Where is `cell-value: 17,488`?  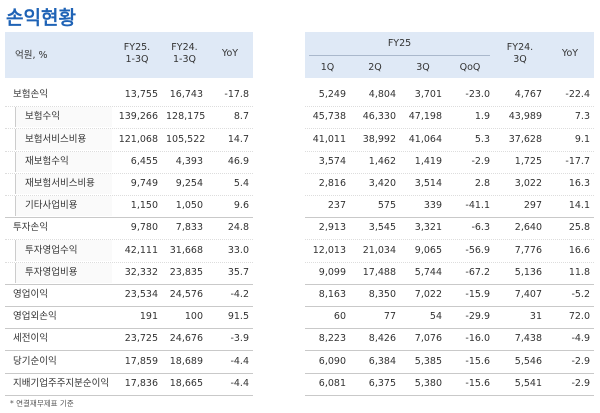 cell-value: 17,488 is located at coordinates (379, 272).